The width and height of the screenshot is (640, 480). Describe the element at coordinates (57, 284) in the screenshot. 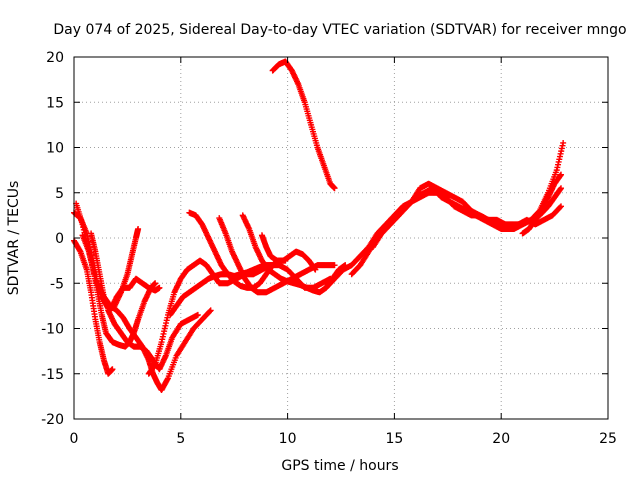

I see `y-tick-label: -5` at that location.